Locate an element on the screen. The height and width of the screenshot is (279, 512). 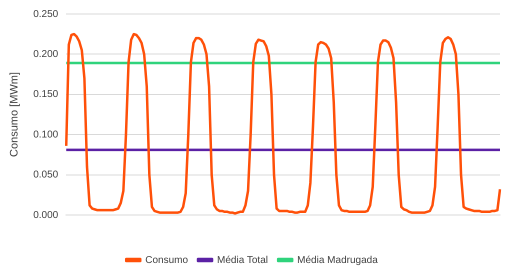
y-axis-title: Consumo [MWm] is located at coordinates (14, 114).